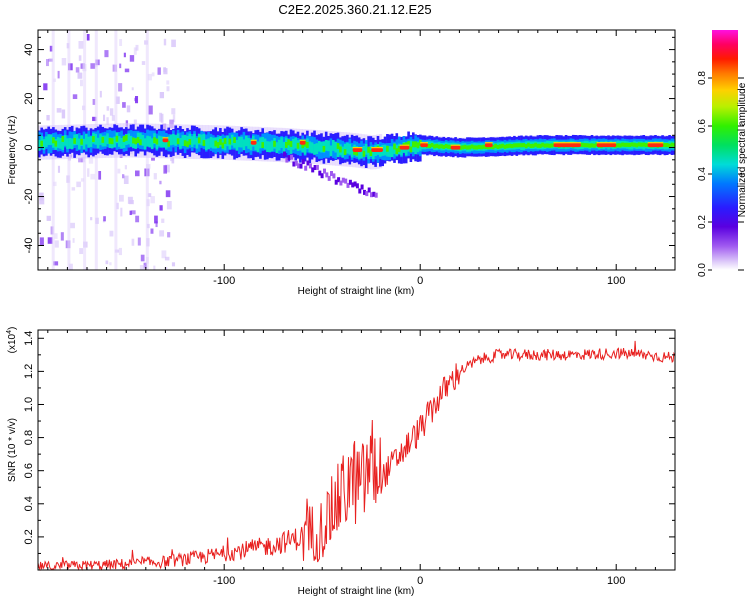 The image size is (750, 600). What do you see at coordinates (29, 404) in the screenshot?
I see `snr-ytick-label: 1.0` at bounding box center [29, 404].